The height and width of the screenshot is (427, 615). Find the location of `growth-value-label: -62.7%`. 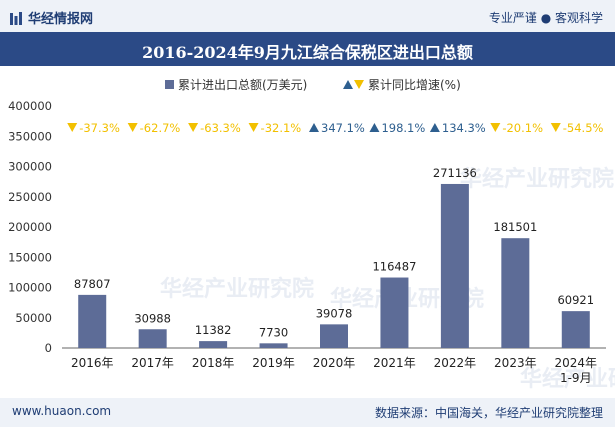

growth-value-label: -62.7% is located at coordinates (160, 128).